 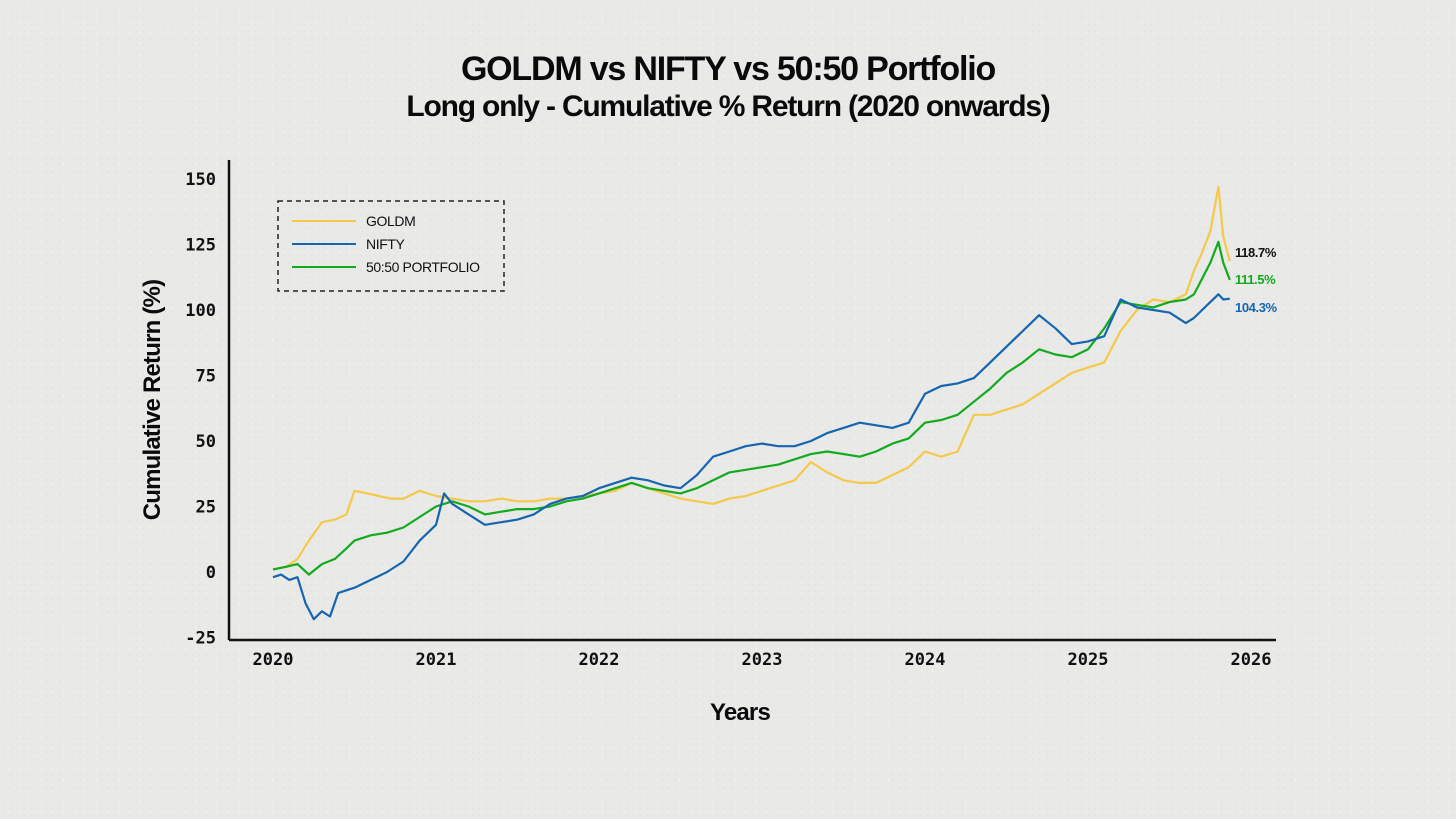 What do you see at coordinates (728, 69) in the screenshot?
I see `chart-title: GOLDM vs NIFTY vs 50:50 Portfolio` at bounding box center [728, 69].